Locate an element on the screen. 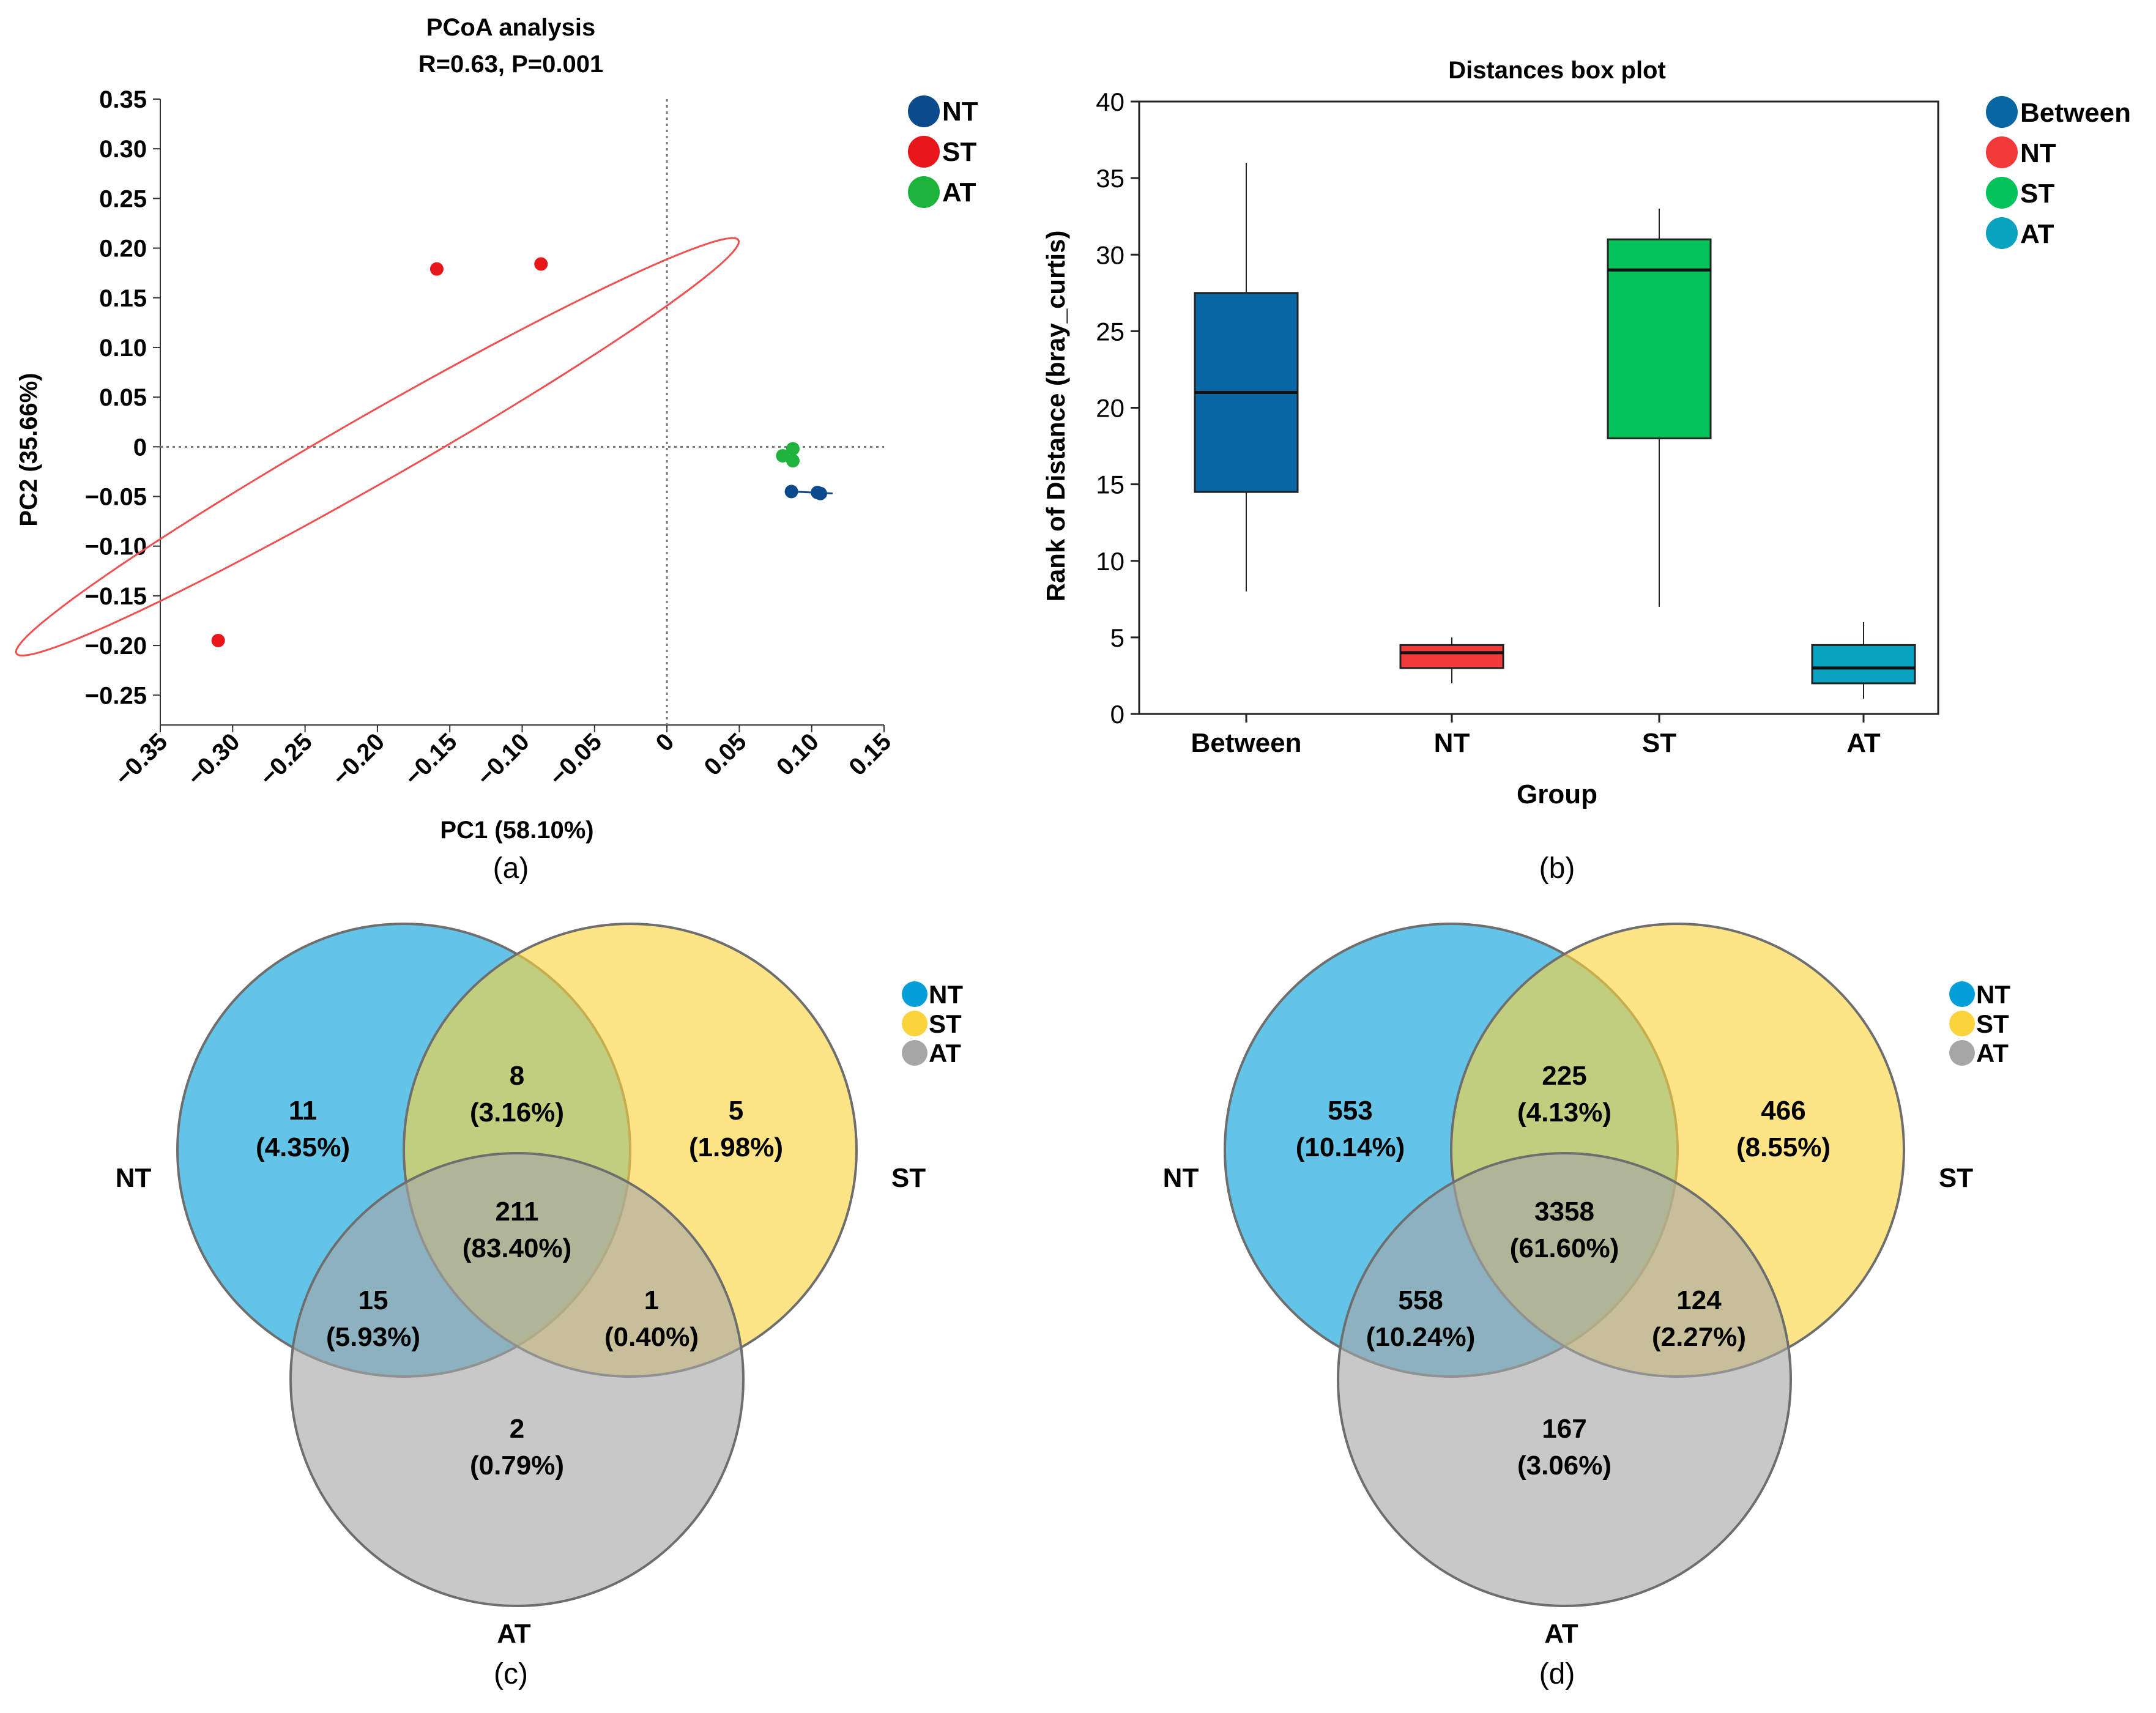  caption-a: (a) is located at coordinates (511, 868).